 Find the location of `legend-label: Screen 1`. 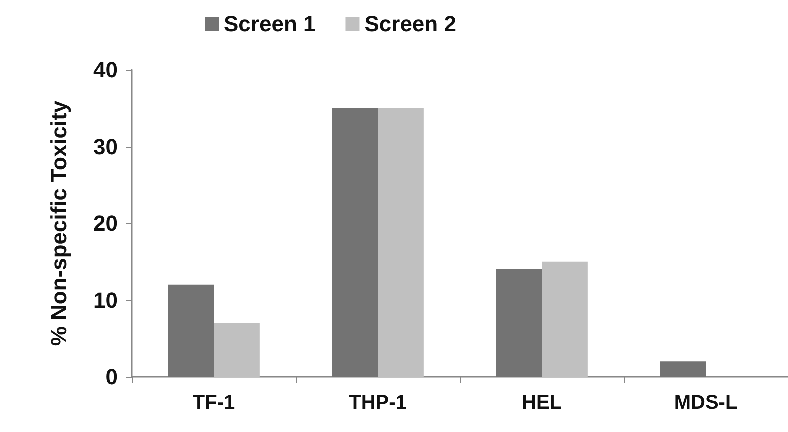

legend-label: Screen 1 is located at coordinates (270, 24).